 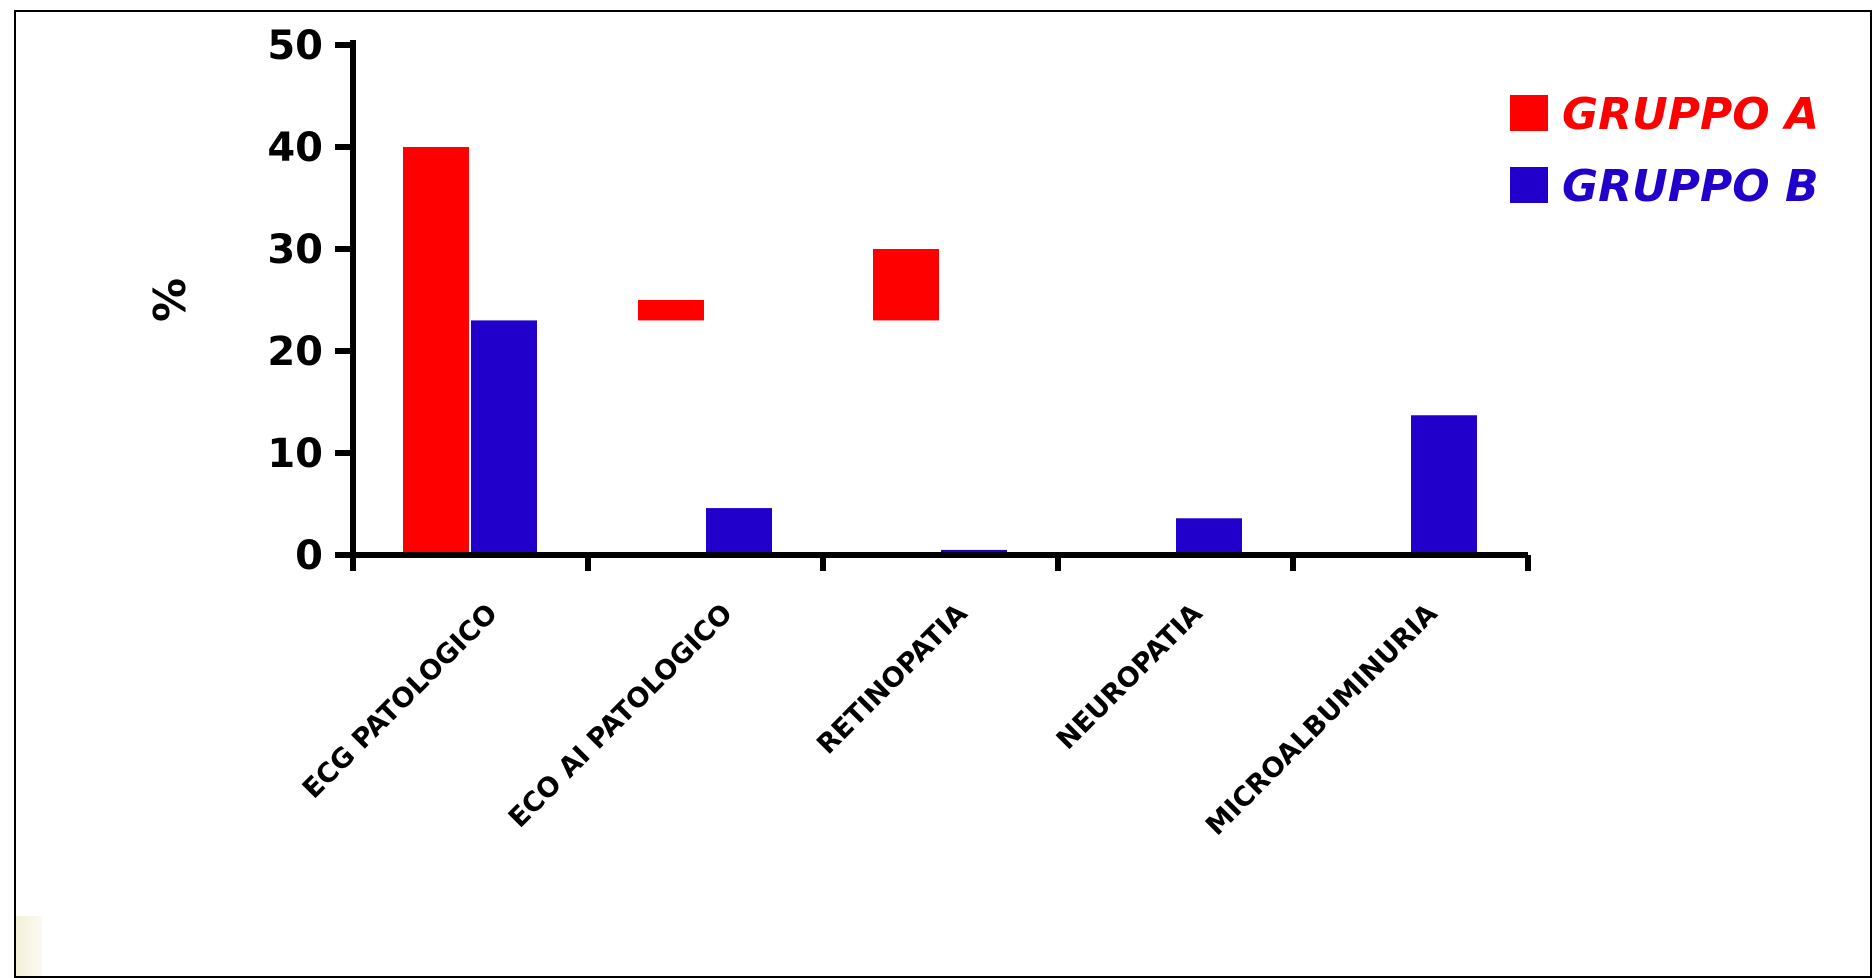 What do you see at coordinates (295, 352) in the screenshot?
I see `y-tick-label-20: 20` at bounding box center [295, 352].